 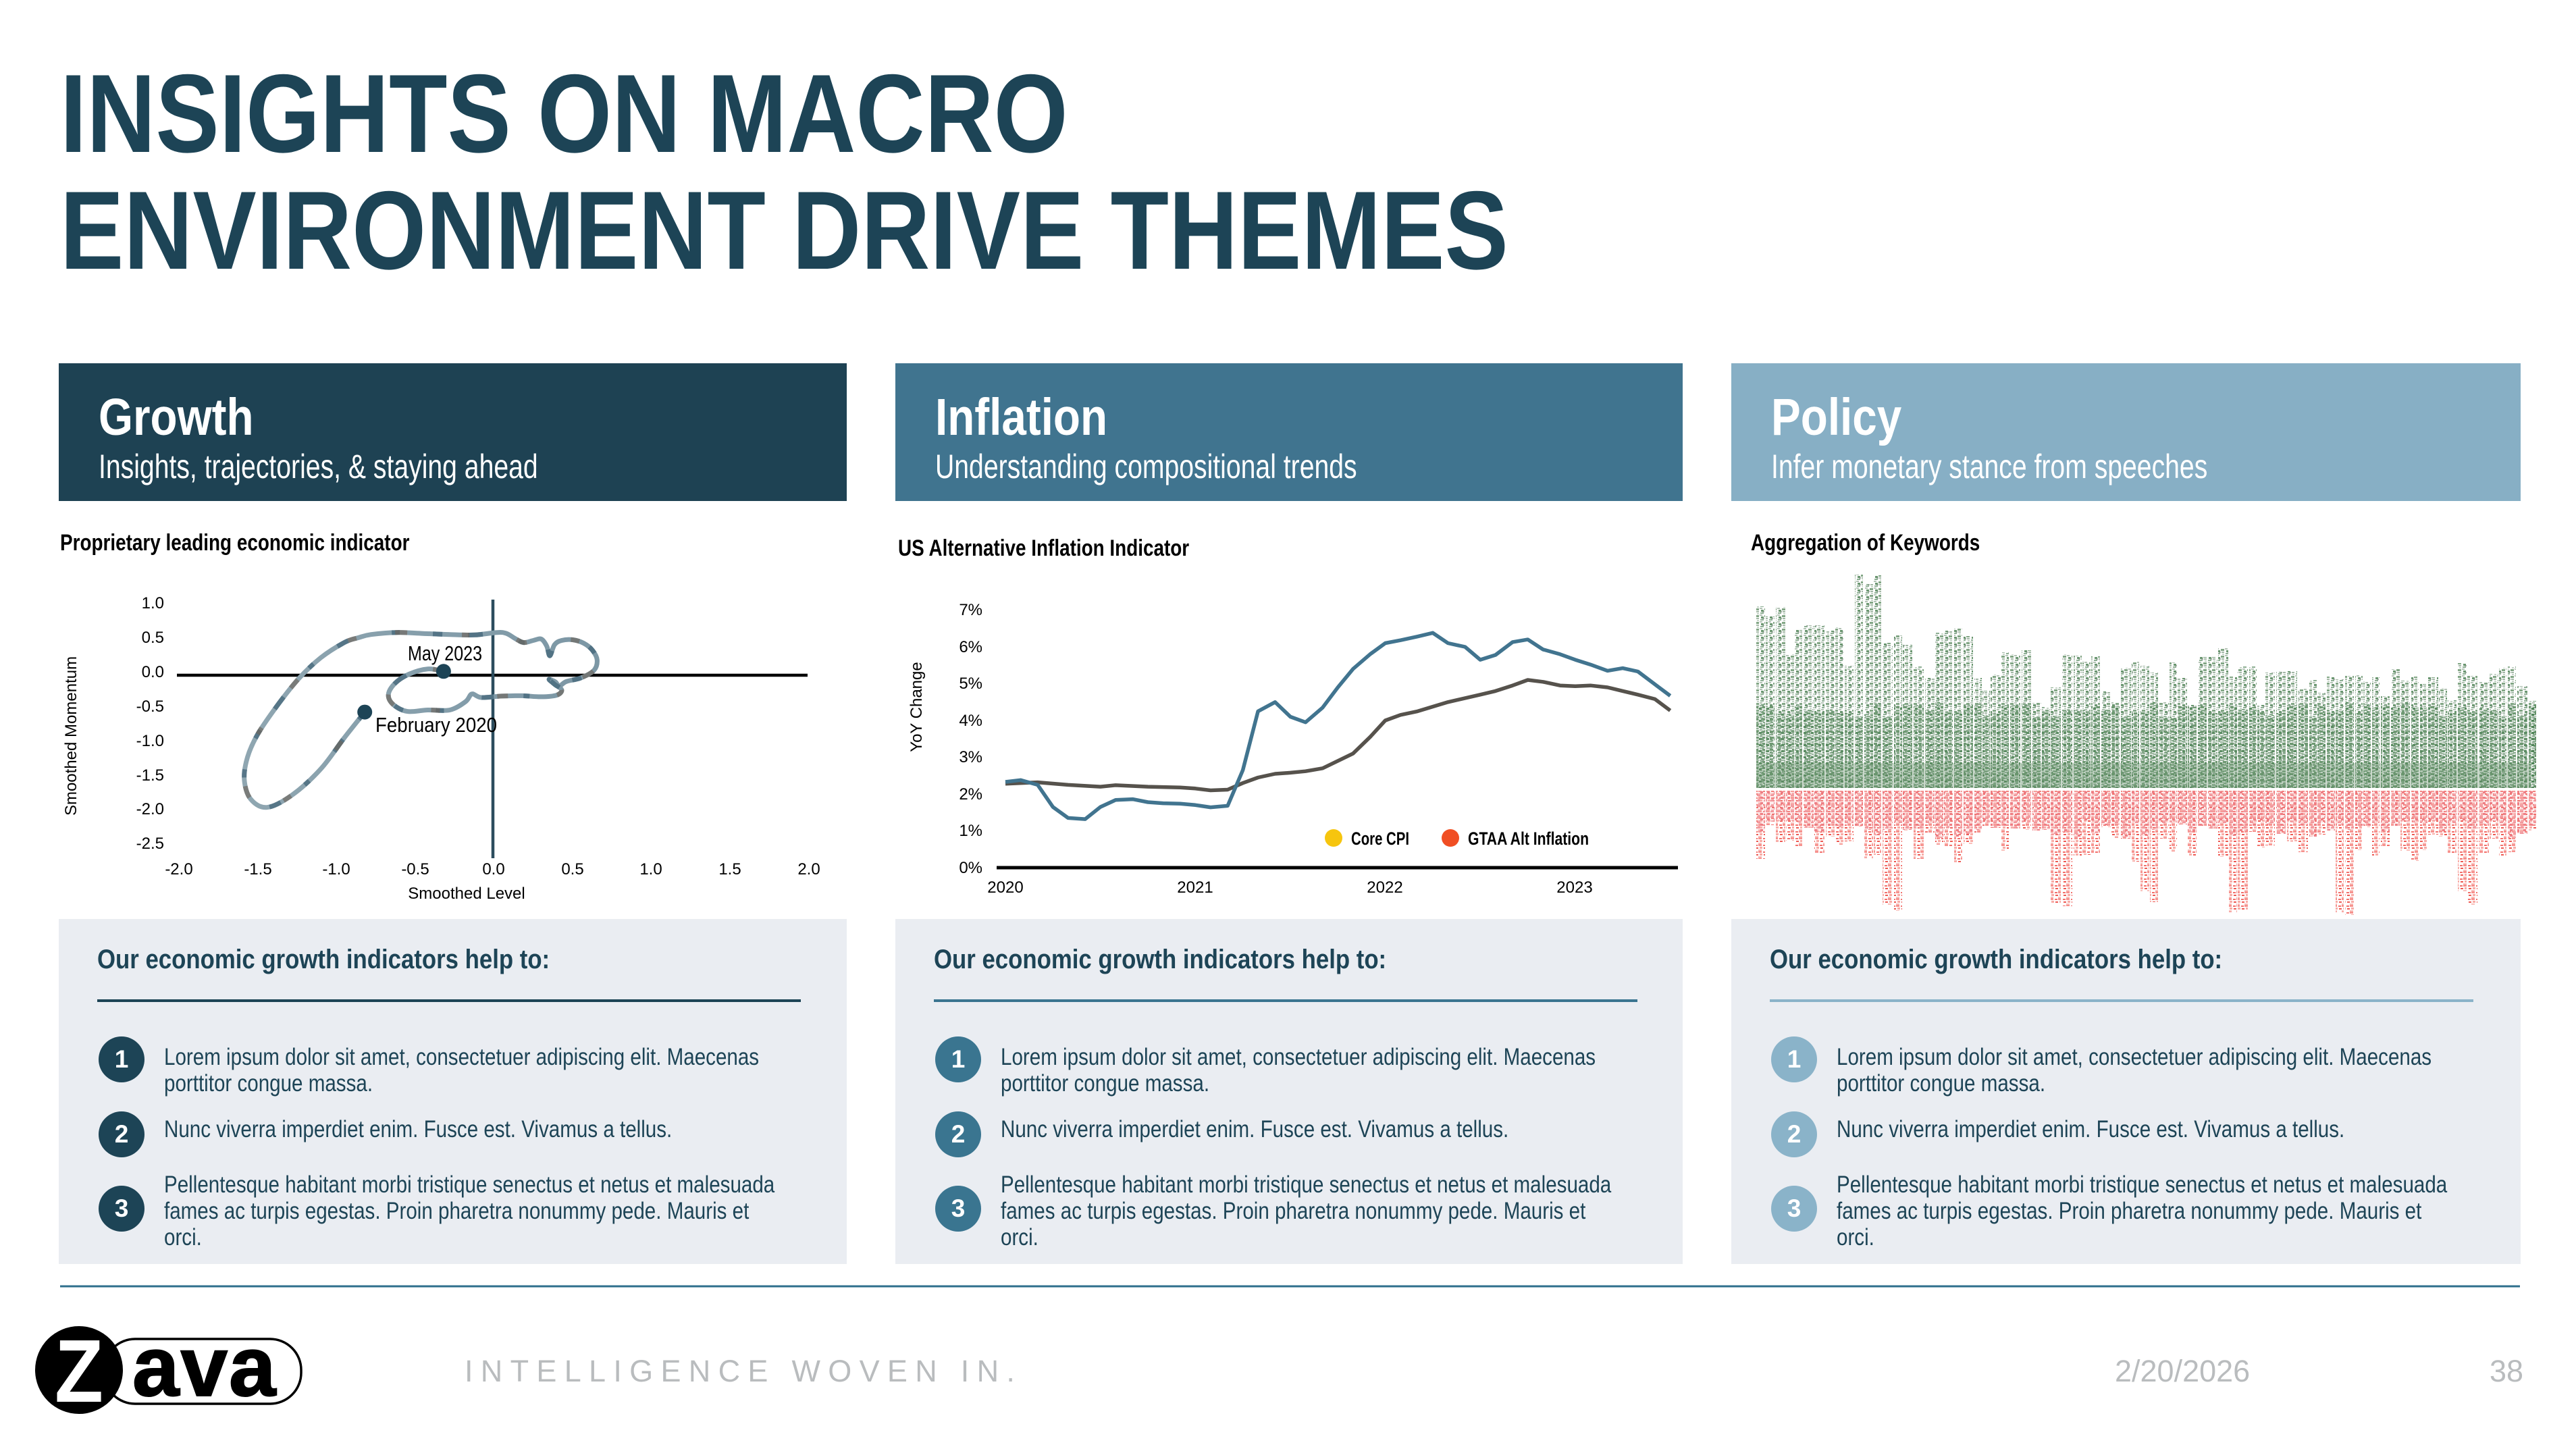 What do you see at coordinates (1384, 887) in the screenshot?
I see `svg-text: 2022` at bounding box center [1384, 887].